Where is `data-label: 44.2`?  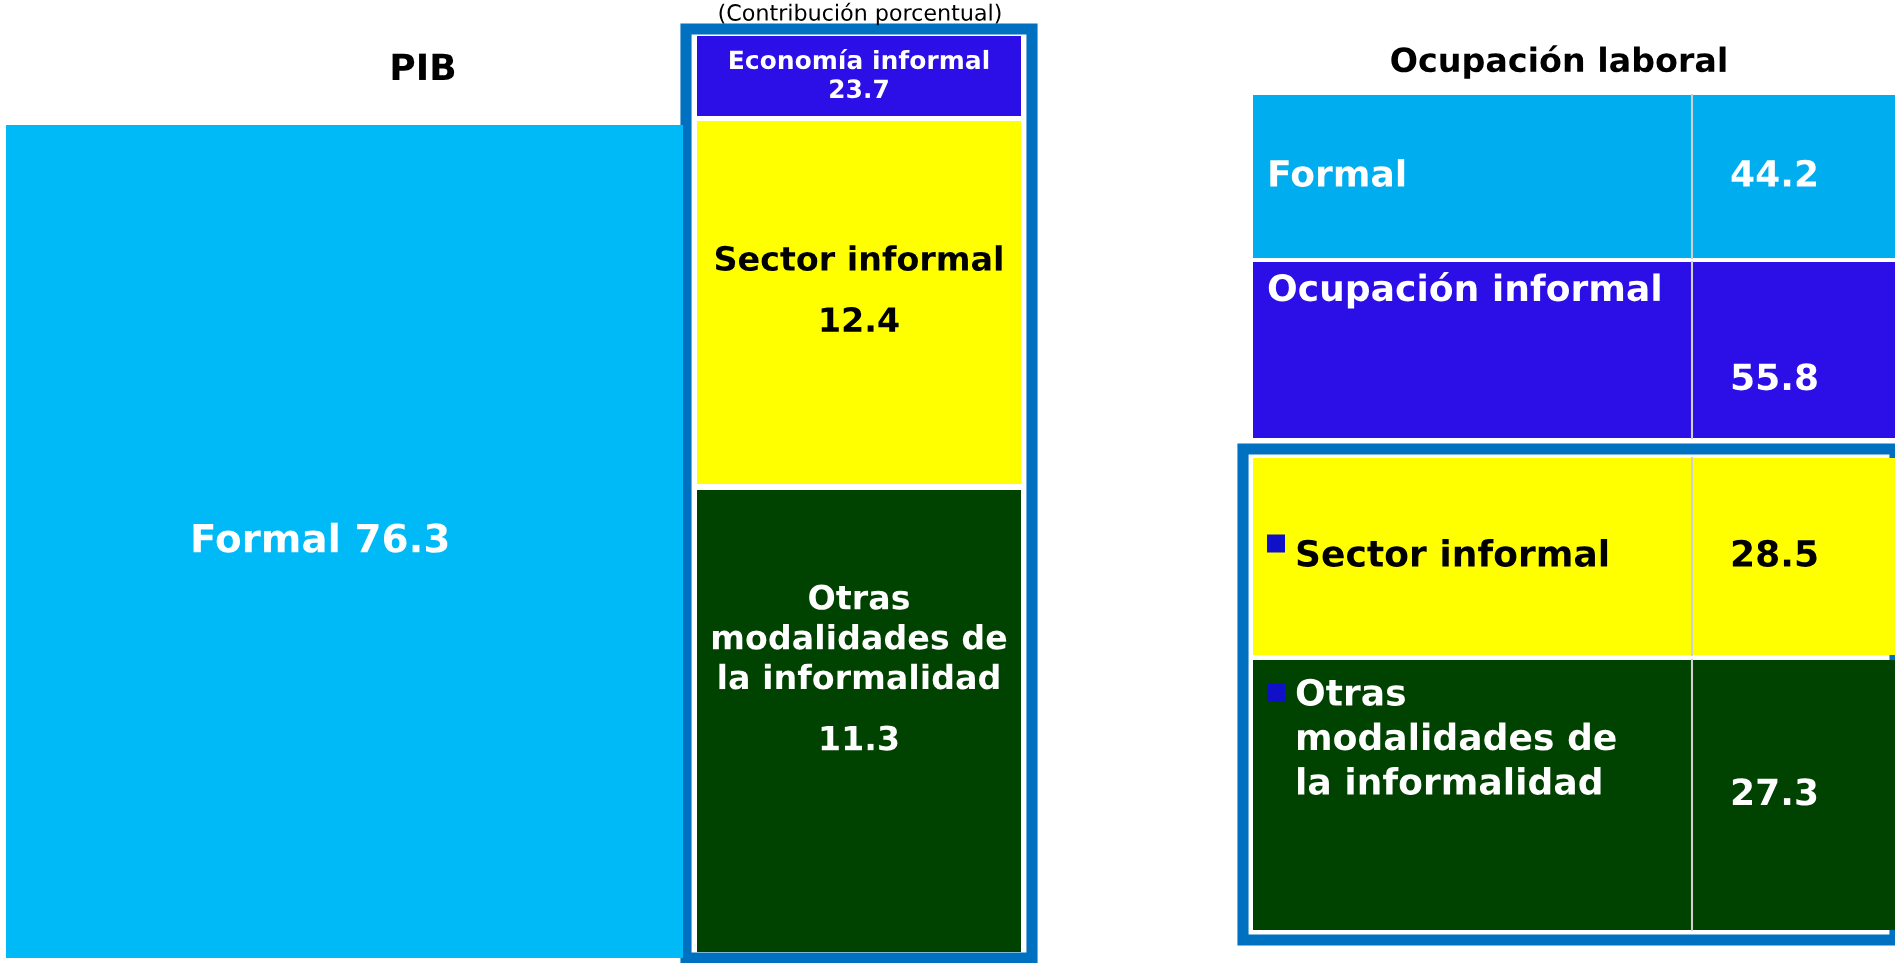
data-label: 44.2 is located at coordinates (1773, 173).